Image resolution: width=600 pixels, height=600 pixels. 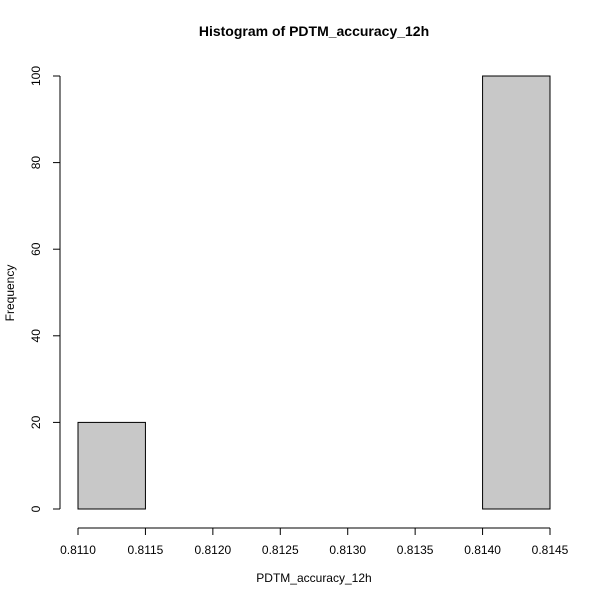 I want to click on y-tick-label: 20, so click(x=36, y=422).